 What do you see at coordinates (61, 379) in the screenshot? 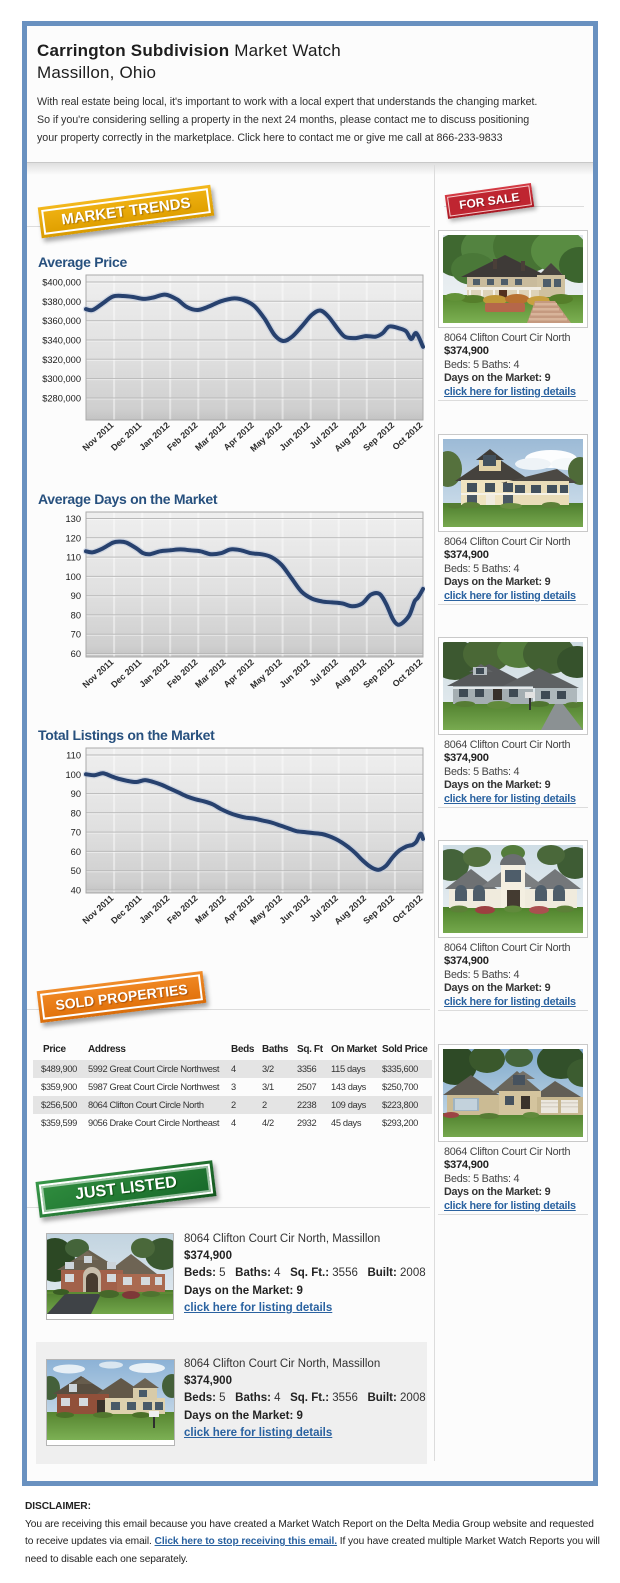
I see `svg-text: $300,000` at bounding box center [61, 379].